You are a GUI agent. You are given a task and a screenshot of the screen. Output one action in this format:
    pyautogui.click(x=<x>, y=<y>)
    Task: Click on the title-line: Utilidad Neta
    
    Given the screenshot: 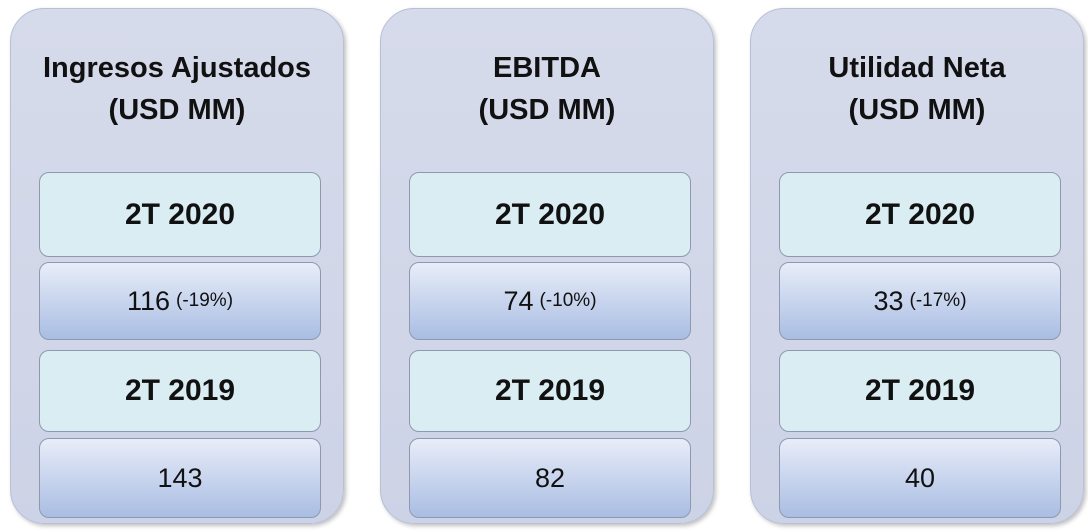 What is the action you would take?
    pyautogui.click(x=917, y=68)
    